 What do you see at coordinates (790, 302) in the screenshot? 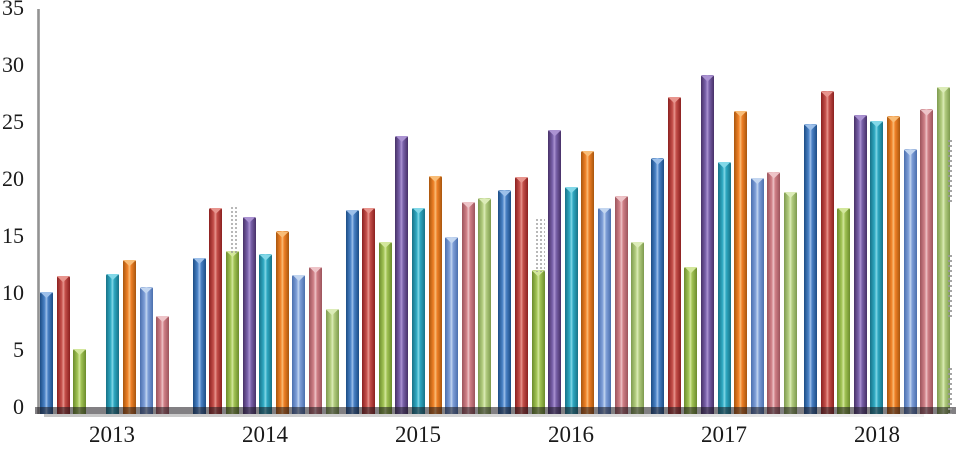
I see `bar-2017-light-green` at bounding box center [790, 302].